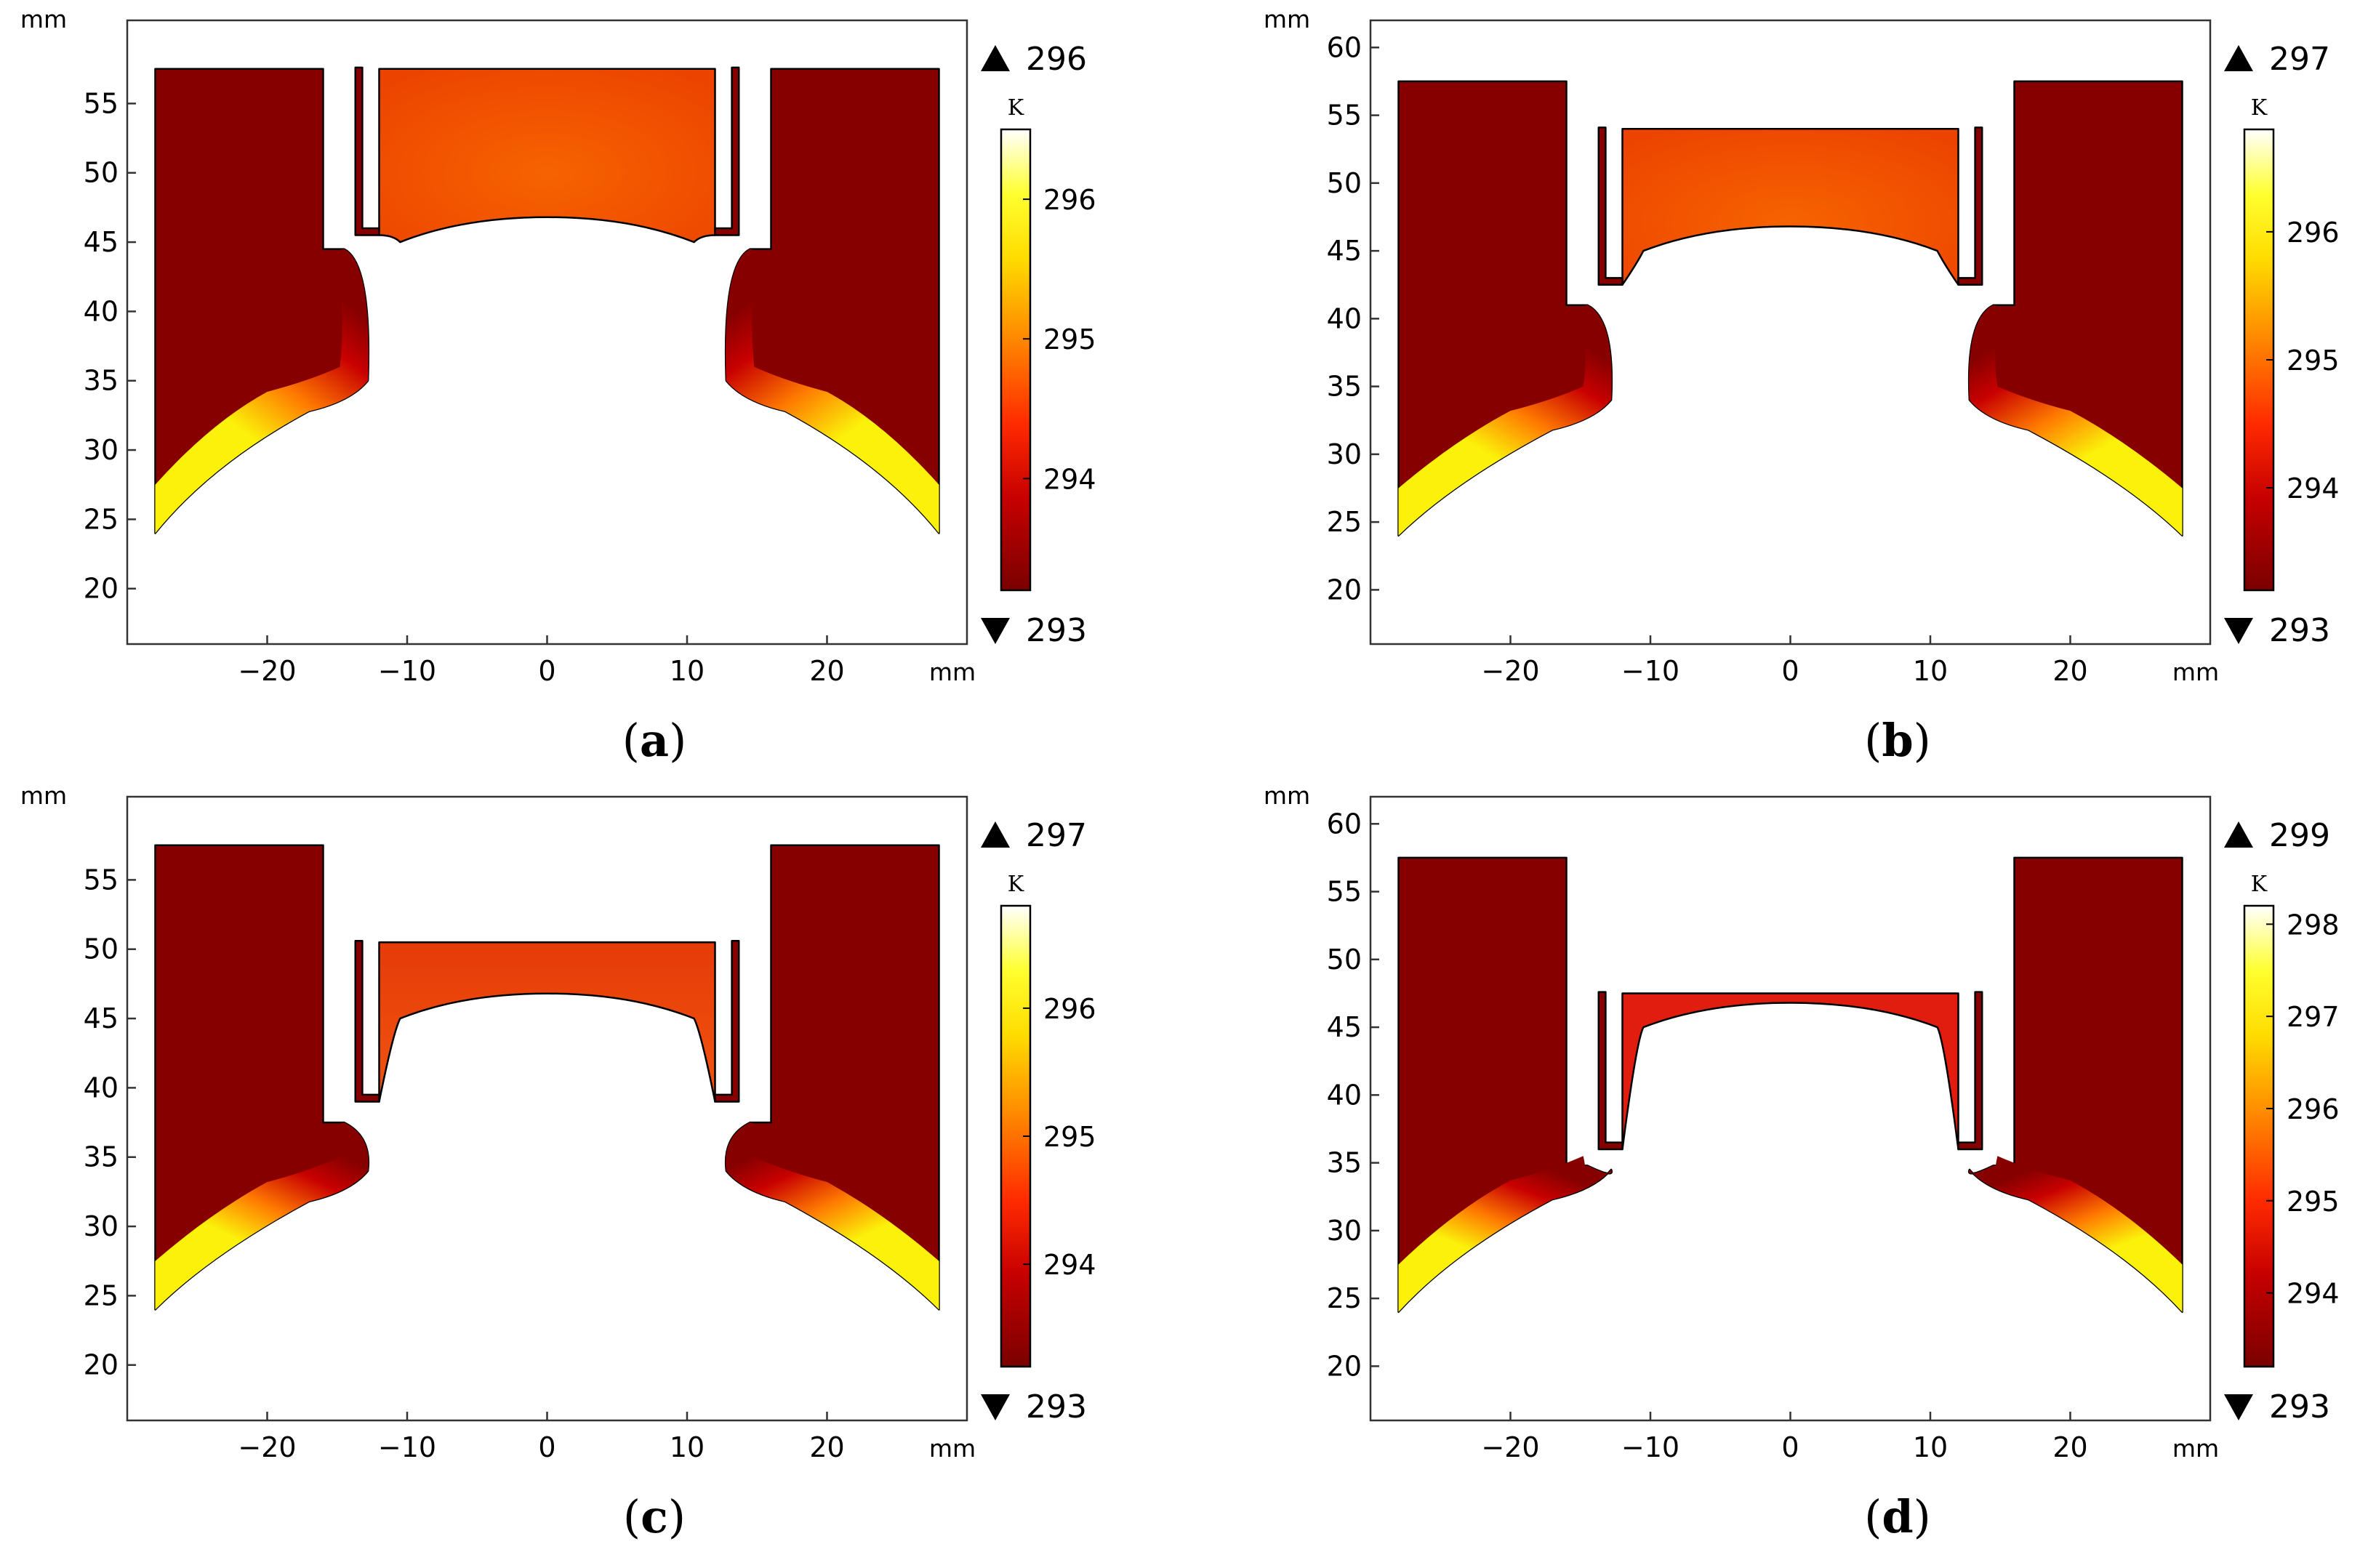 This screenshot has height=1568, width=2360. I want to click on caption-letter: a, so click(654, 740).